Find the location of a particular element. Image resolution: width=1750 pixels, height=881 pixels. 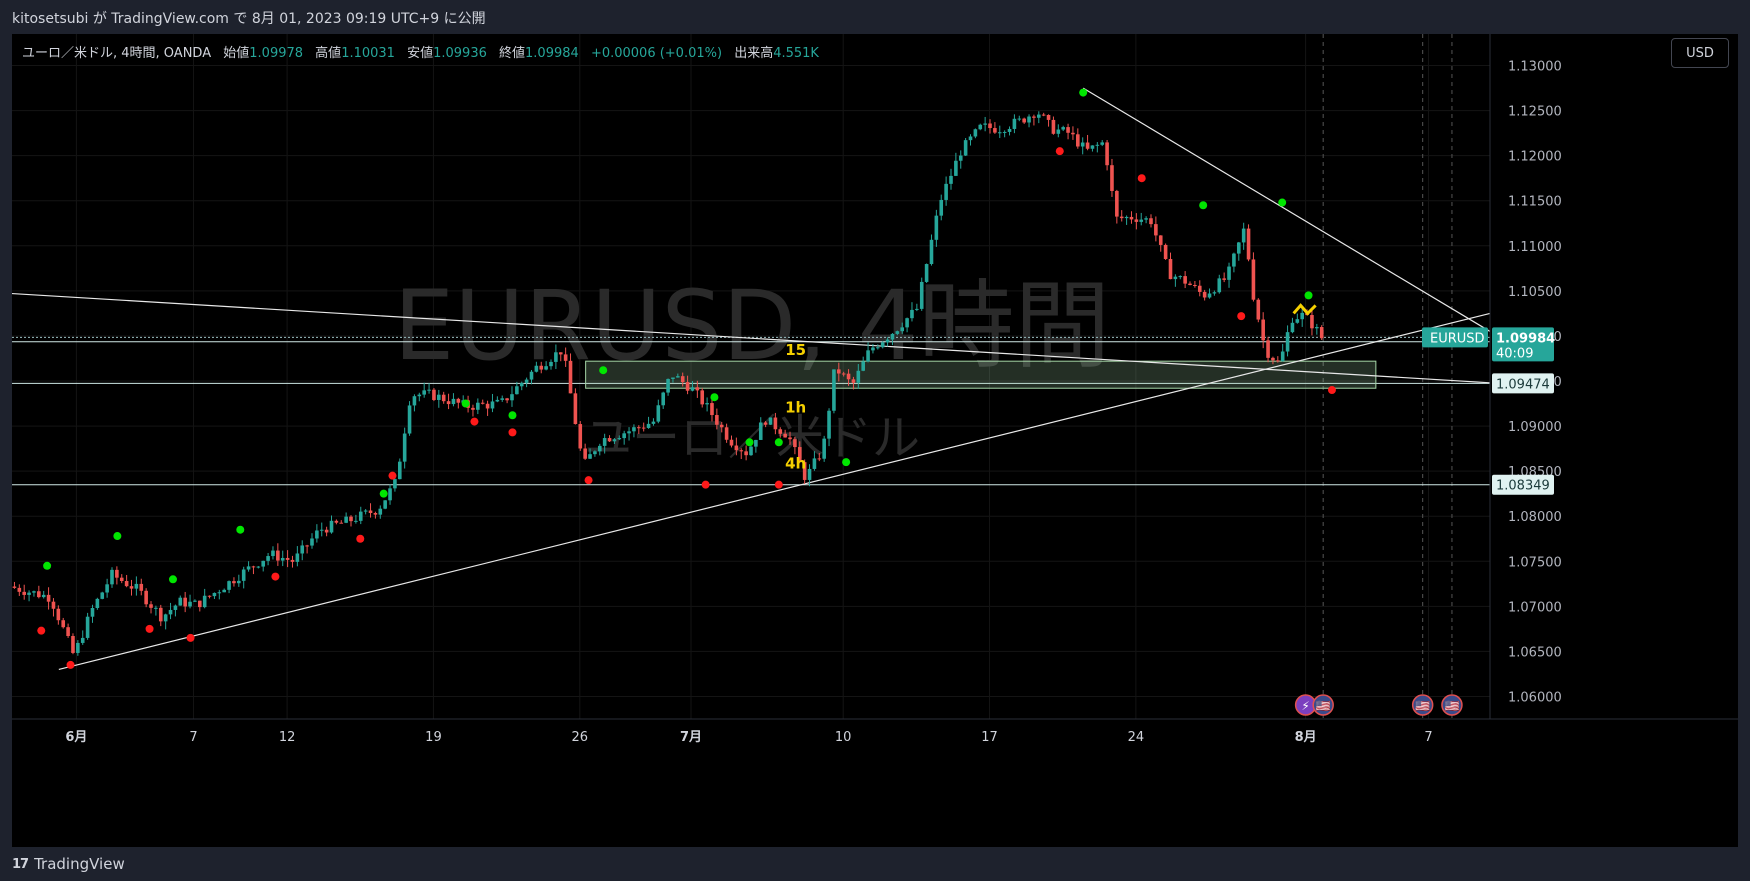

currency-button: USD is located at coordinates (1700, 53).